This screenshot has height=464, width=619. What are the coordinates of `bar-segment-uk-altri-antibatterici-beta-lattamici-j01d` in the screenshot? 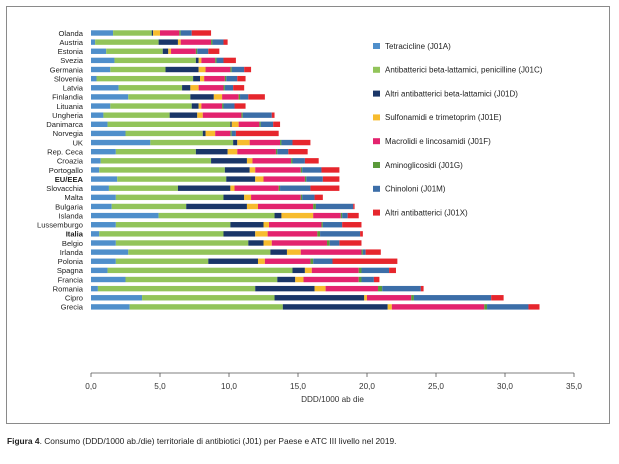 It's located at (235, 142).